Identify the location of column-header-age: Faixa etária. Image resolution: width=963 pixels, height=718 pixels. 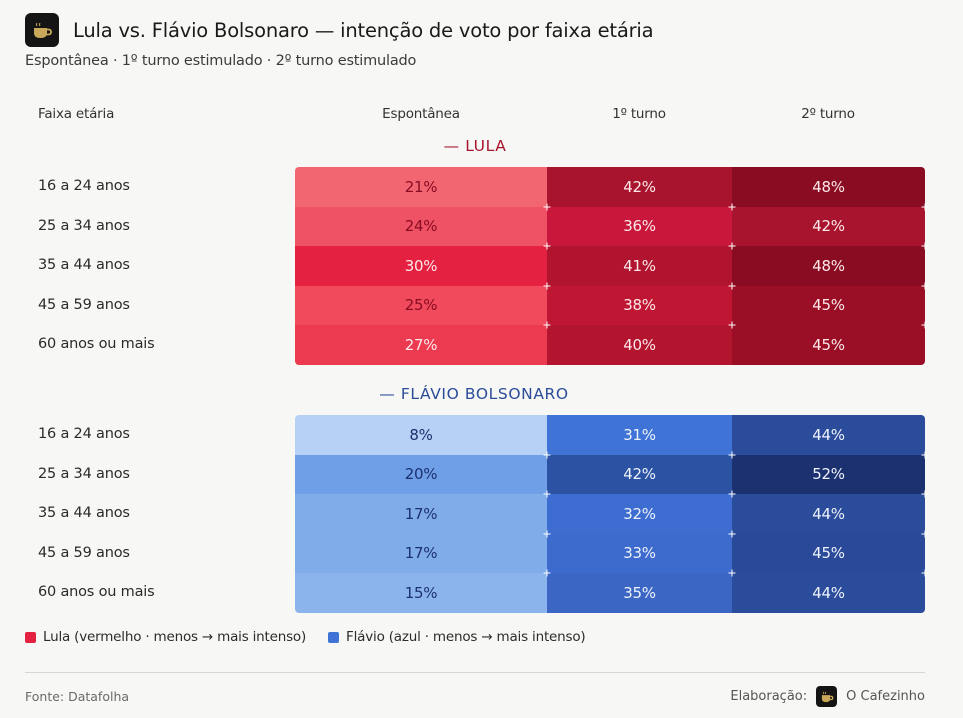
(76, 114).